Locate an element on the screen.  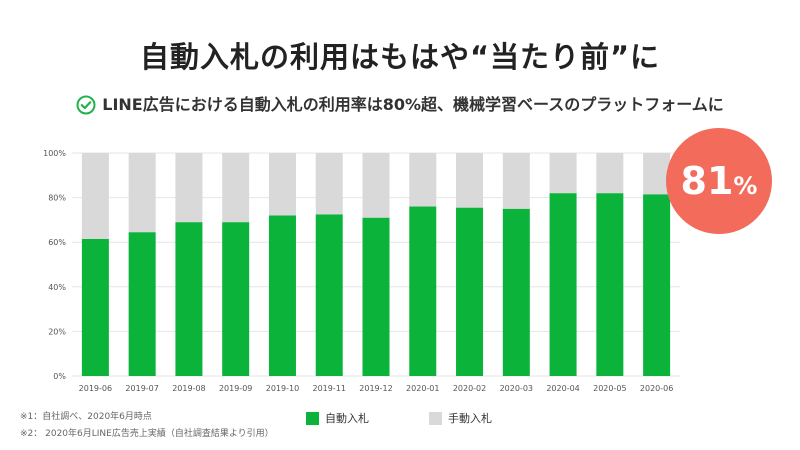
x-tick-label: 2019-08 is located at coordinates (188, 388).